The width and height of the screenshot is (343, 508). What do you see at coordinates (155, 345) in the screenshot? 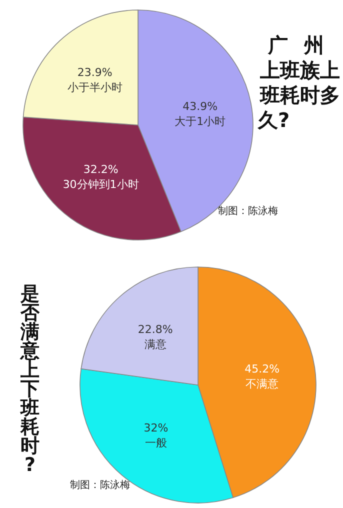
I see `slice-label: 满意` at bounding box center [155, 345].